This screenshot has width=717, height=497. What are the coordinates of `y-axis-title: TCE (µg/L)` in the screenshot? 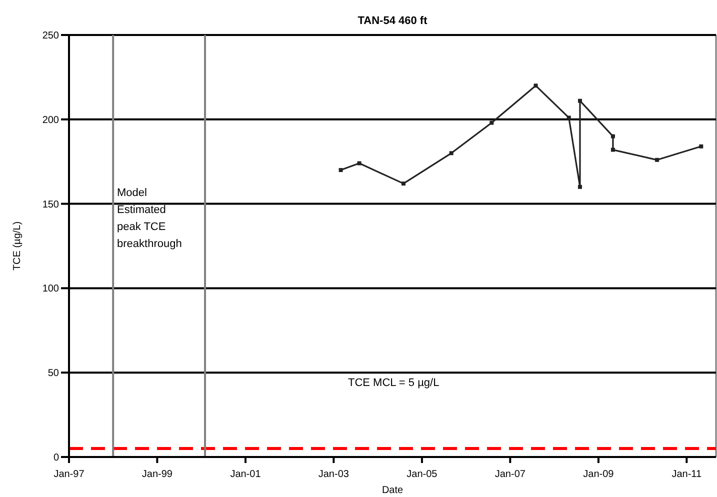 It's located at (17, 246).